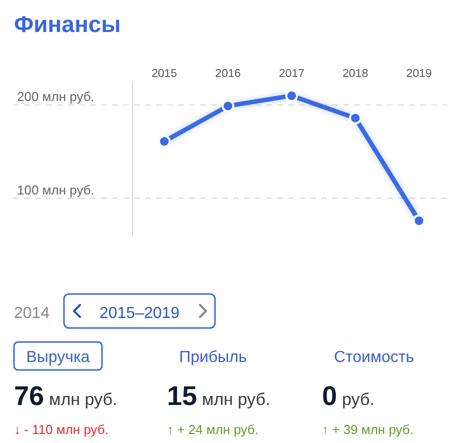  Describe the element at coordinates (228, 74) in the screenshot. I see `x-tick-label: 2016` at that location.